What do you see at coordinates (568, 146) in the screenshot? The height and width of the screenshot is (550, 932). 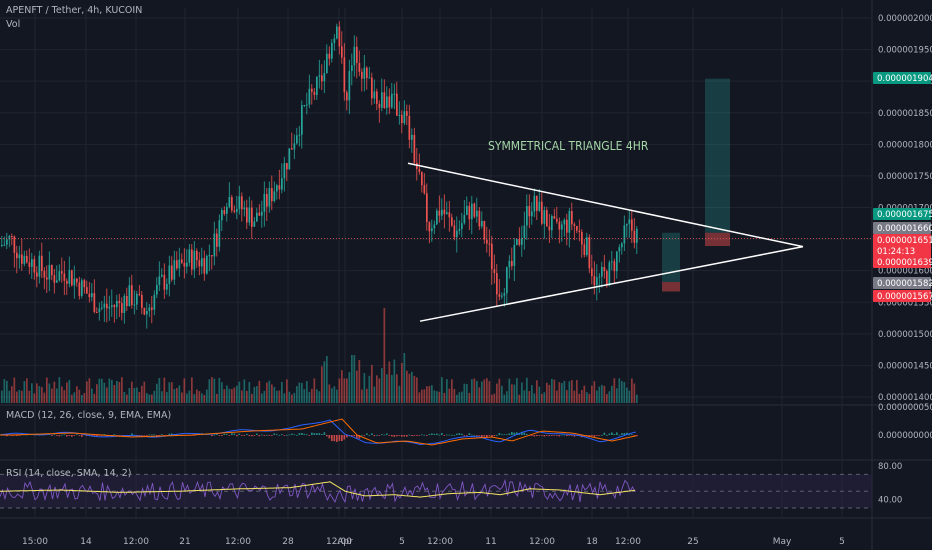 I see `pattern-annotation: SYMMETRICAL TRIANGLE 4HR` at bounding box center [568, 146].